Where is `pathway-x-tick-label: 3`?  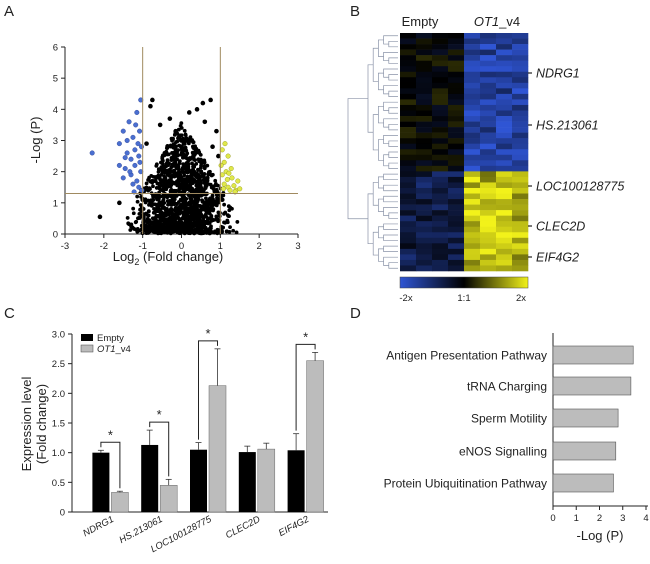
pathway-x-tick-label: 3 is located at coordinates (622, 518).